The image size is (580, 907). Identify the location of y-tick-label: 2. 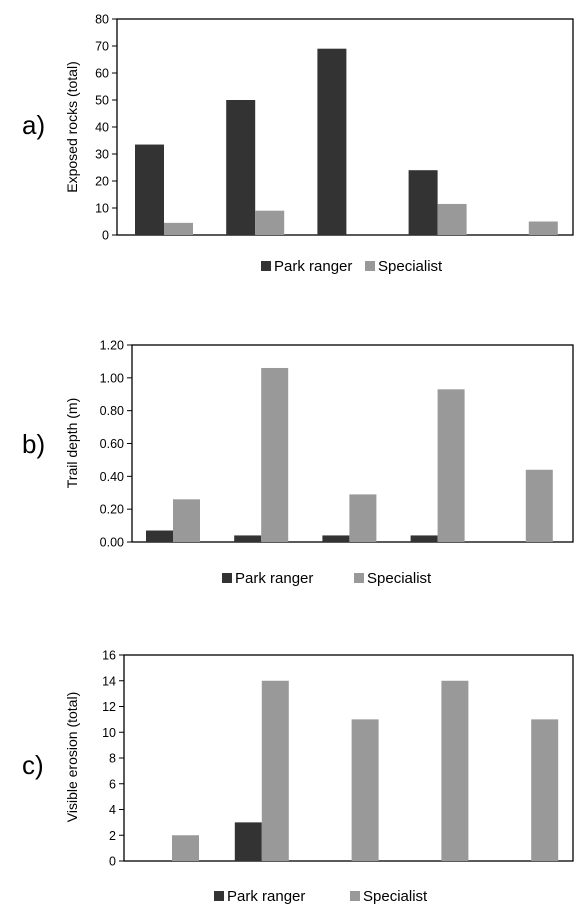
(112, 836).